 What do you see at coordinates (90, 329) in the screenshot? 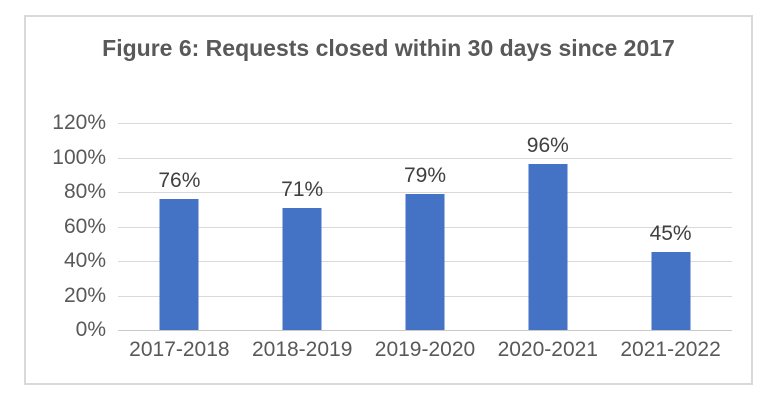
I see `y-axis-tick-label: 0%` at bounding box center [90, 329].